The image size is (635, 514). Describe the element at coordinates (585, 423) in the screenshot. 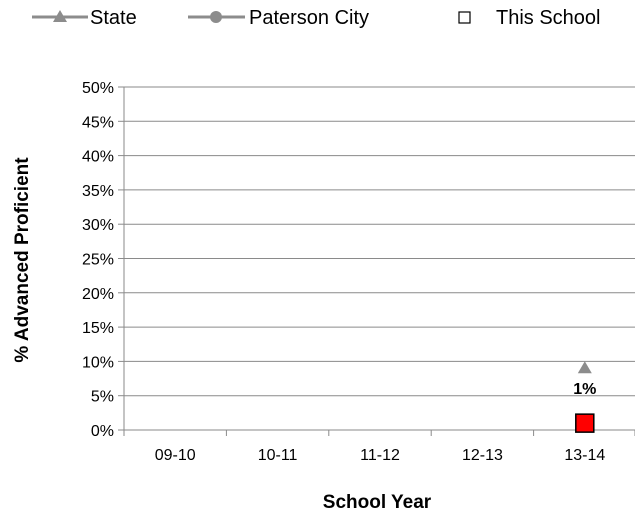

I see `data-point-square` at that location.